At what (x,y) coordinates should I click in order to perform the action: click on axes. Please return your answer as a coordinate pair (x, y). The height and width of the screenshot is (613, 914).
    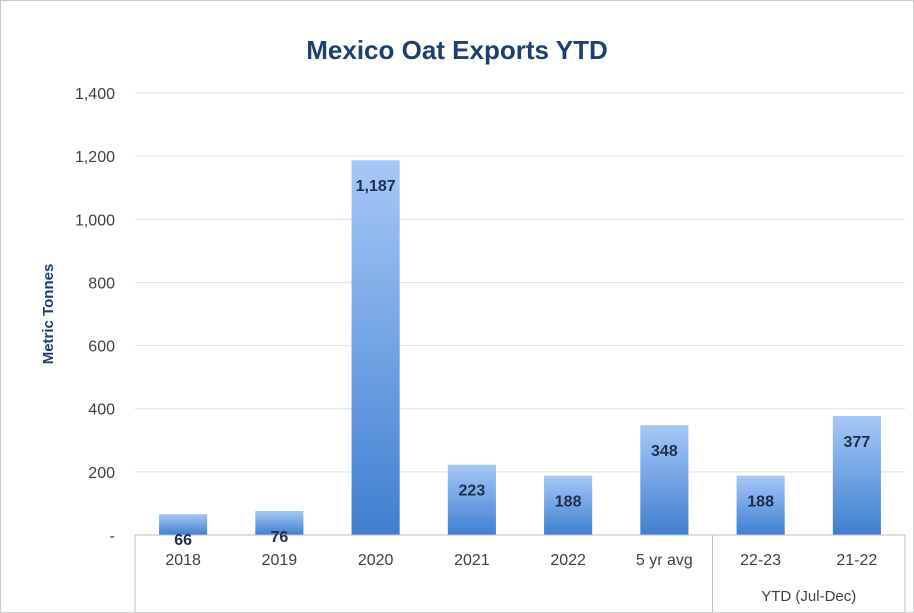
    Looking at the image, I should click on (520, 573).